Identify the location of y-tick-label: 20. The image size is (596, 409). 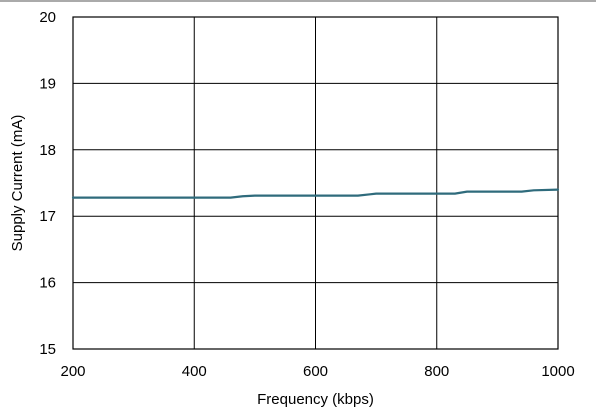
(47, 17).